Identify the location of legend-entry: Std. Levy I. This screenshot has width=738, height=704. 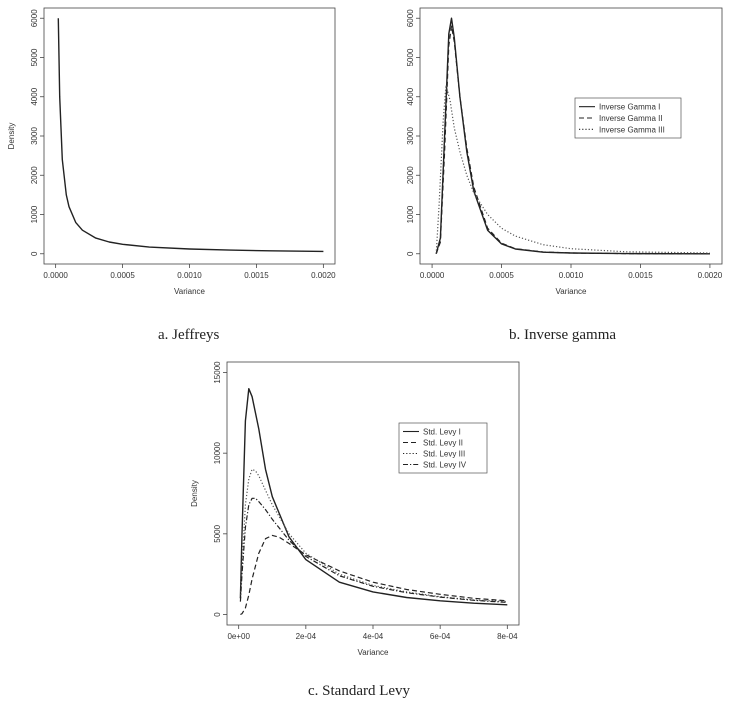
(442, 432).